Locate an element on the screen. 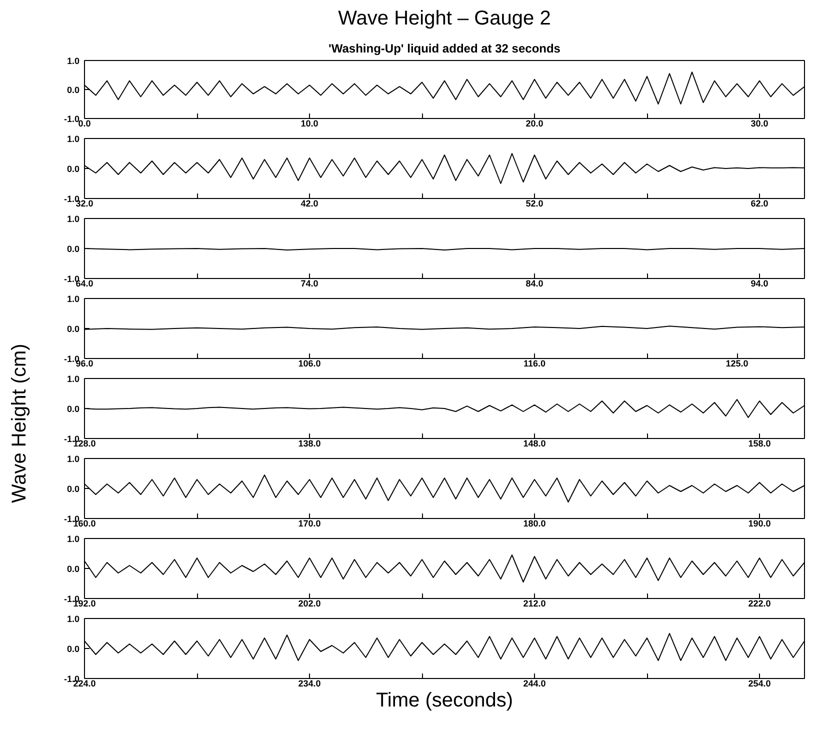  x-tick-label: 52.0 is located at coordinates (535, 203).